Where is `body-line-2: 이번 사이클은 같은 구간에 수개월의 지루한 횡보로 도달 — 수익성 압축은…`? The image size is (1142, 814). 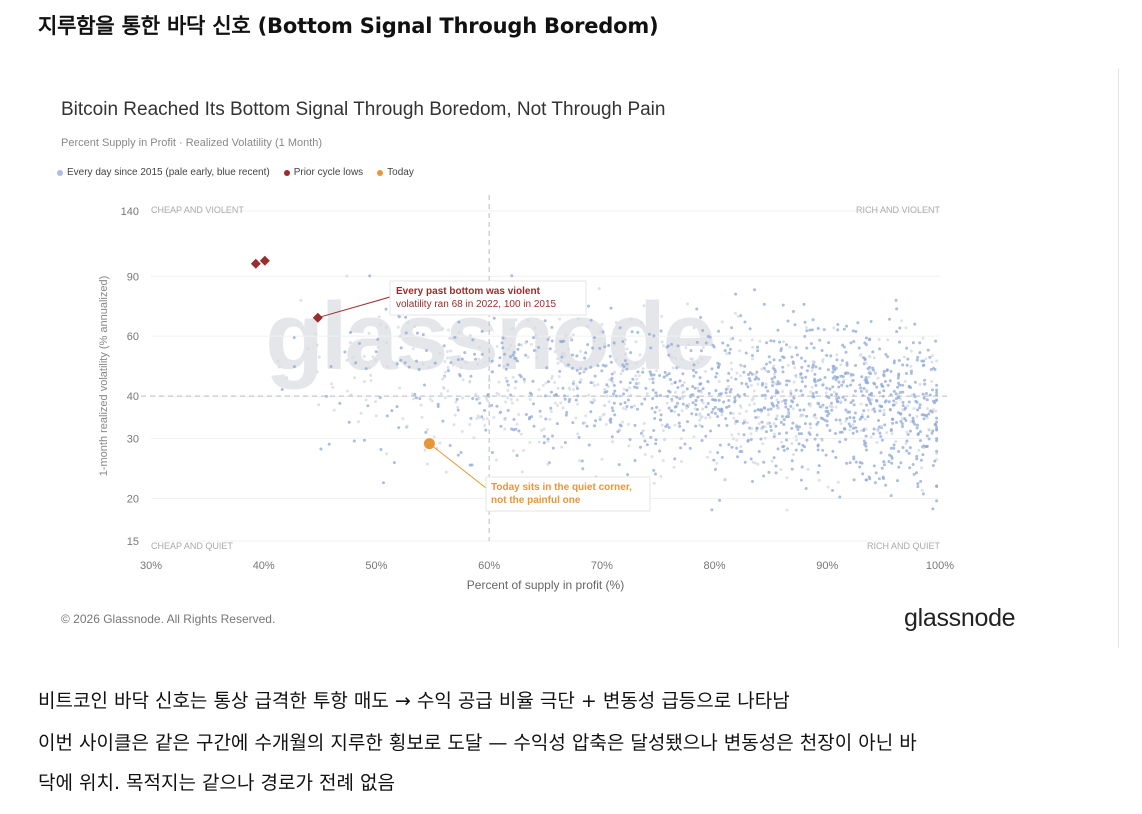 body-line-2: 이번 사이클은 같은 구간에 수개월의 지루한 횡보로 도달 — 수익성 압축은… is located at coordinates (477, 743).